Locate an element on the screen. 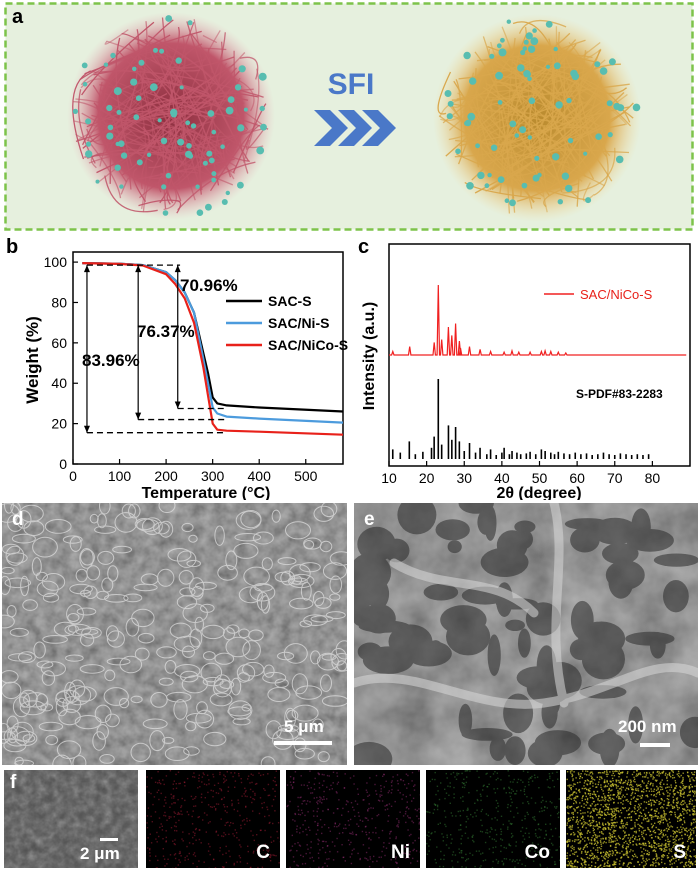 The width and height of the screenshot is (700, 872). tga-axes-frame is located at coordinates (208, 358).